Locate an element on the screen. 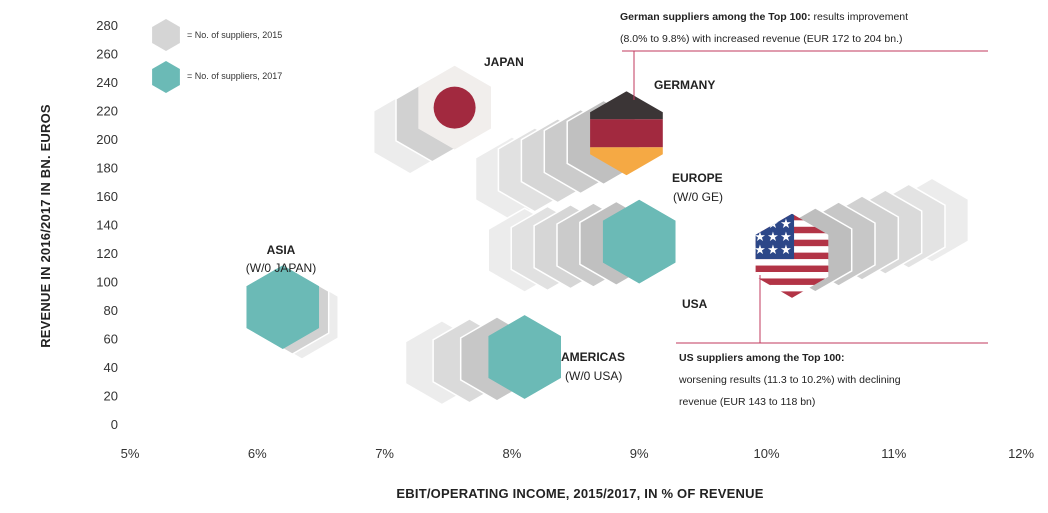 This screenshot has width=1048, height=513. region-label-usa: USA is located at coordinates (695, 304).